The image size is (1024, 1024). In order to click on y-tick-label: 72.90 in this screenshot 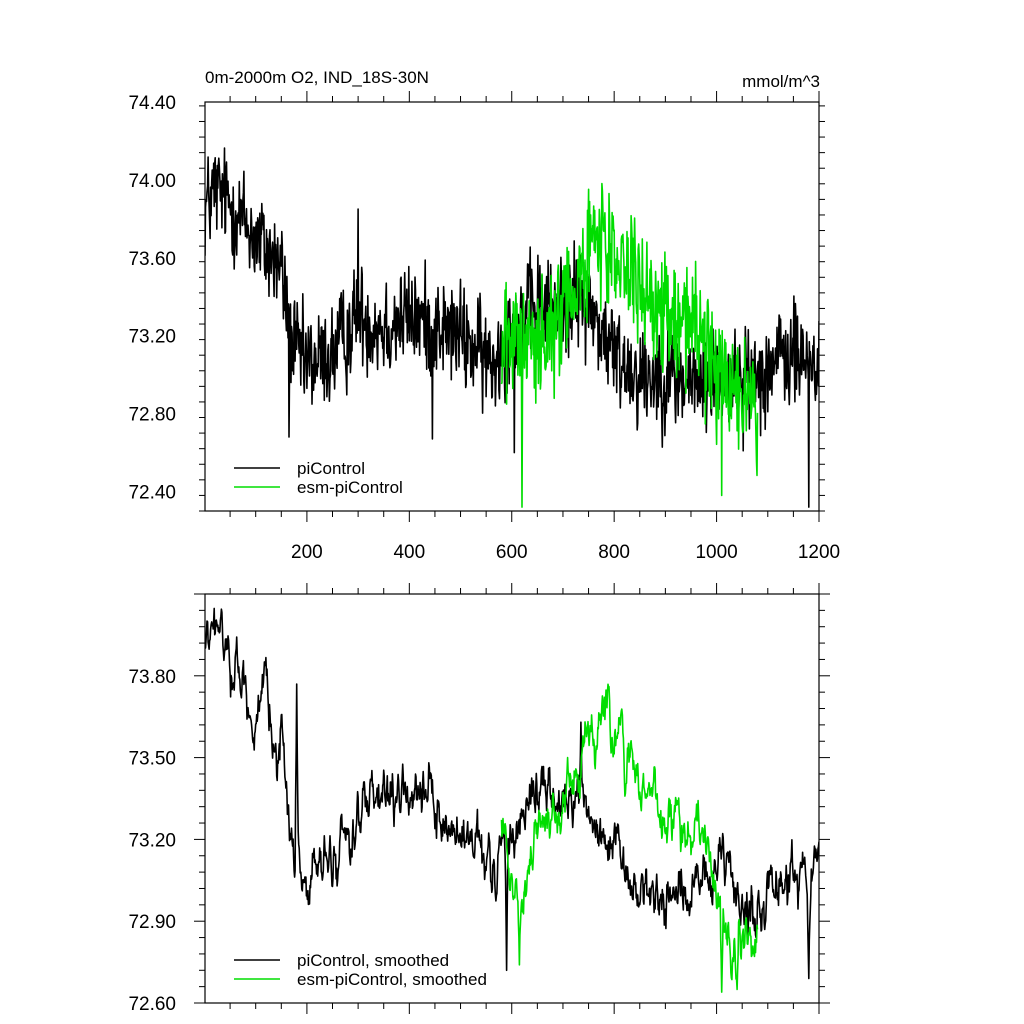, I will do `click(152, 922)`.